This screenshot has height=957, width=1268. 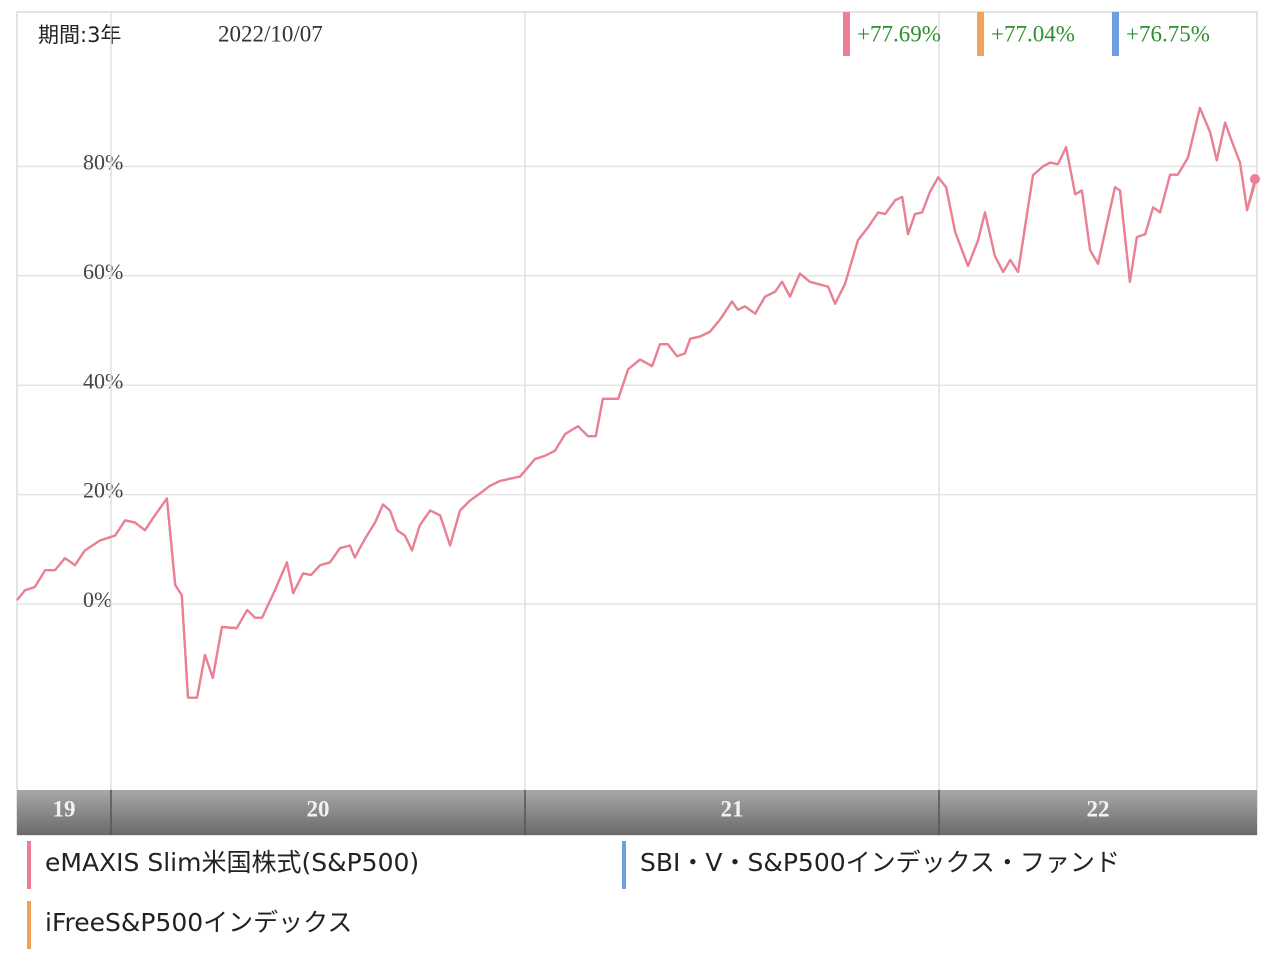 I want to click on legend-label: SBI・V・S&P500インデックス・ファンド, so click(x=880, y=862).